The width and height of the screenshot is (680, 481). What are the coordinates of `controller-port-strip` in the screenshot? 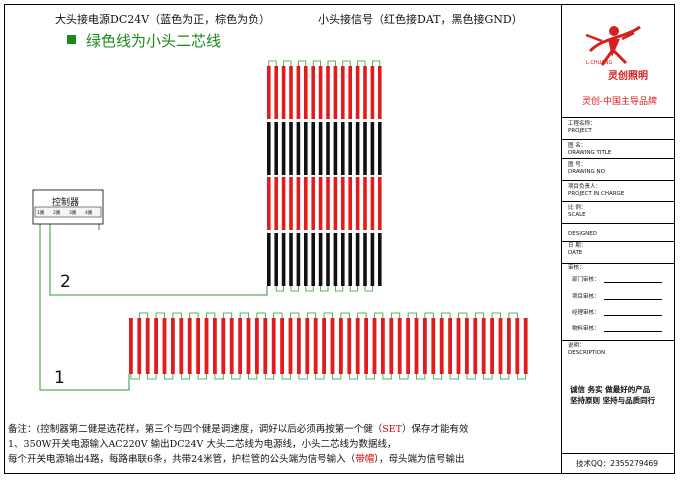 It's located at (68, 212).